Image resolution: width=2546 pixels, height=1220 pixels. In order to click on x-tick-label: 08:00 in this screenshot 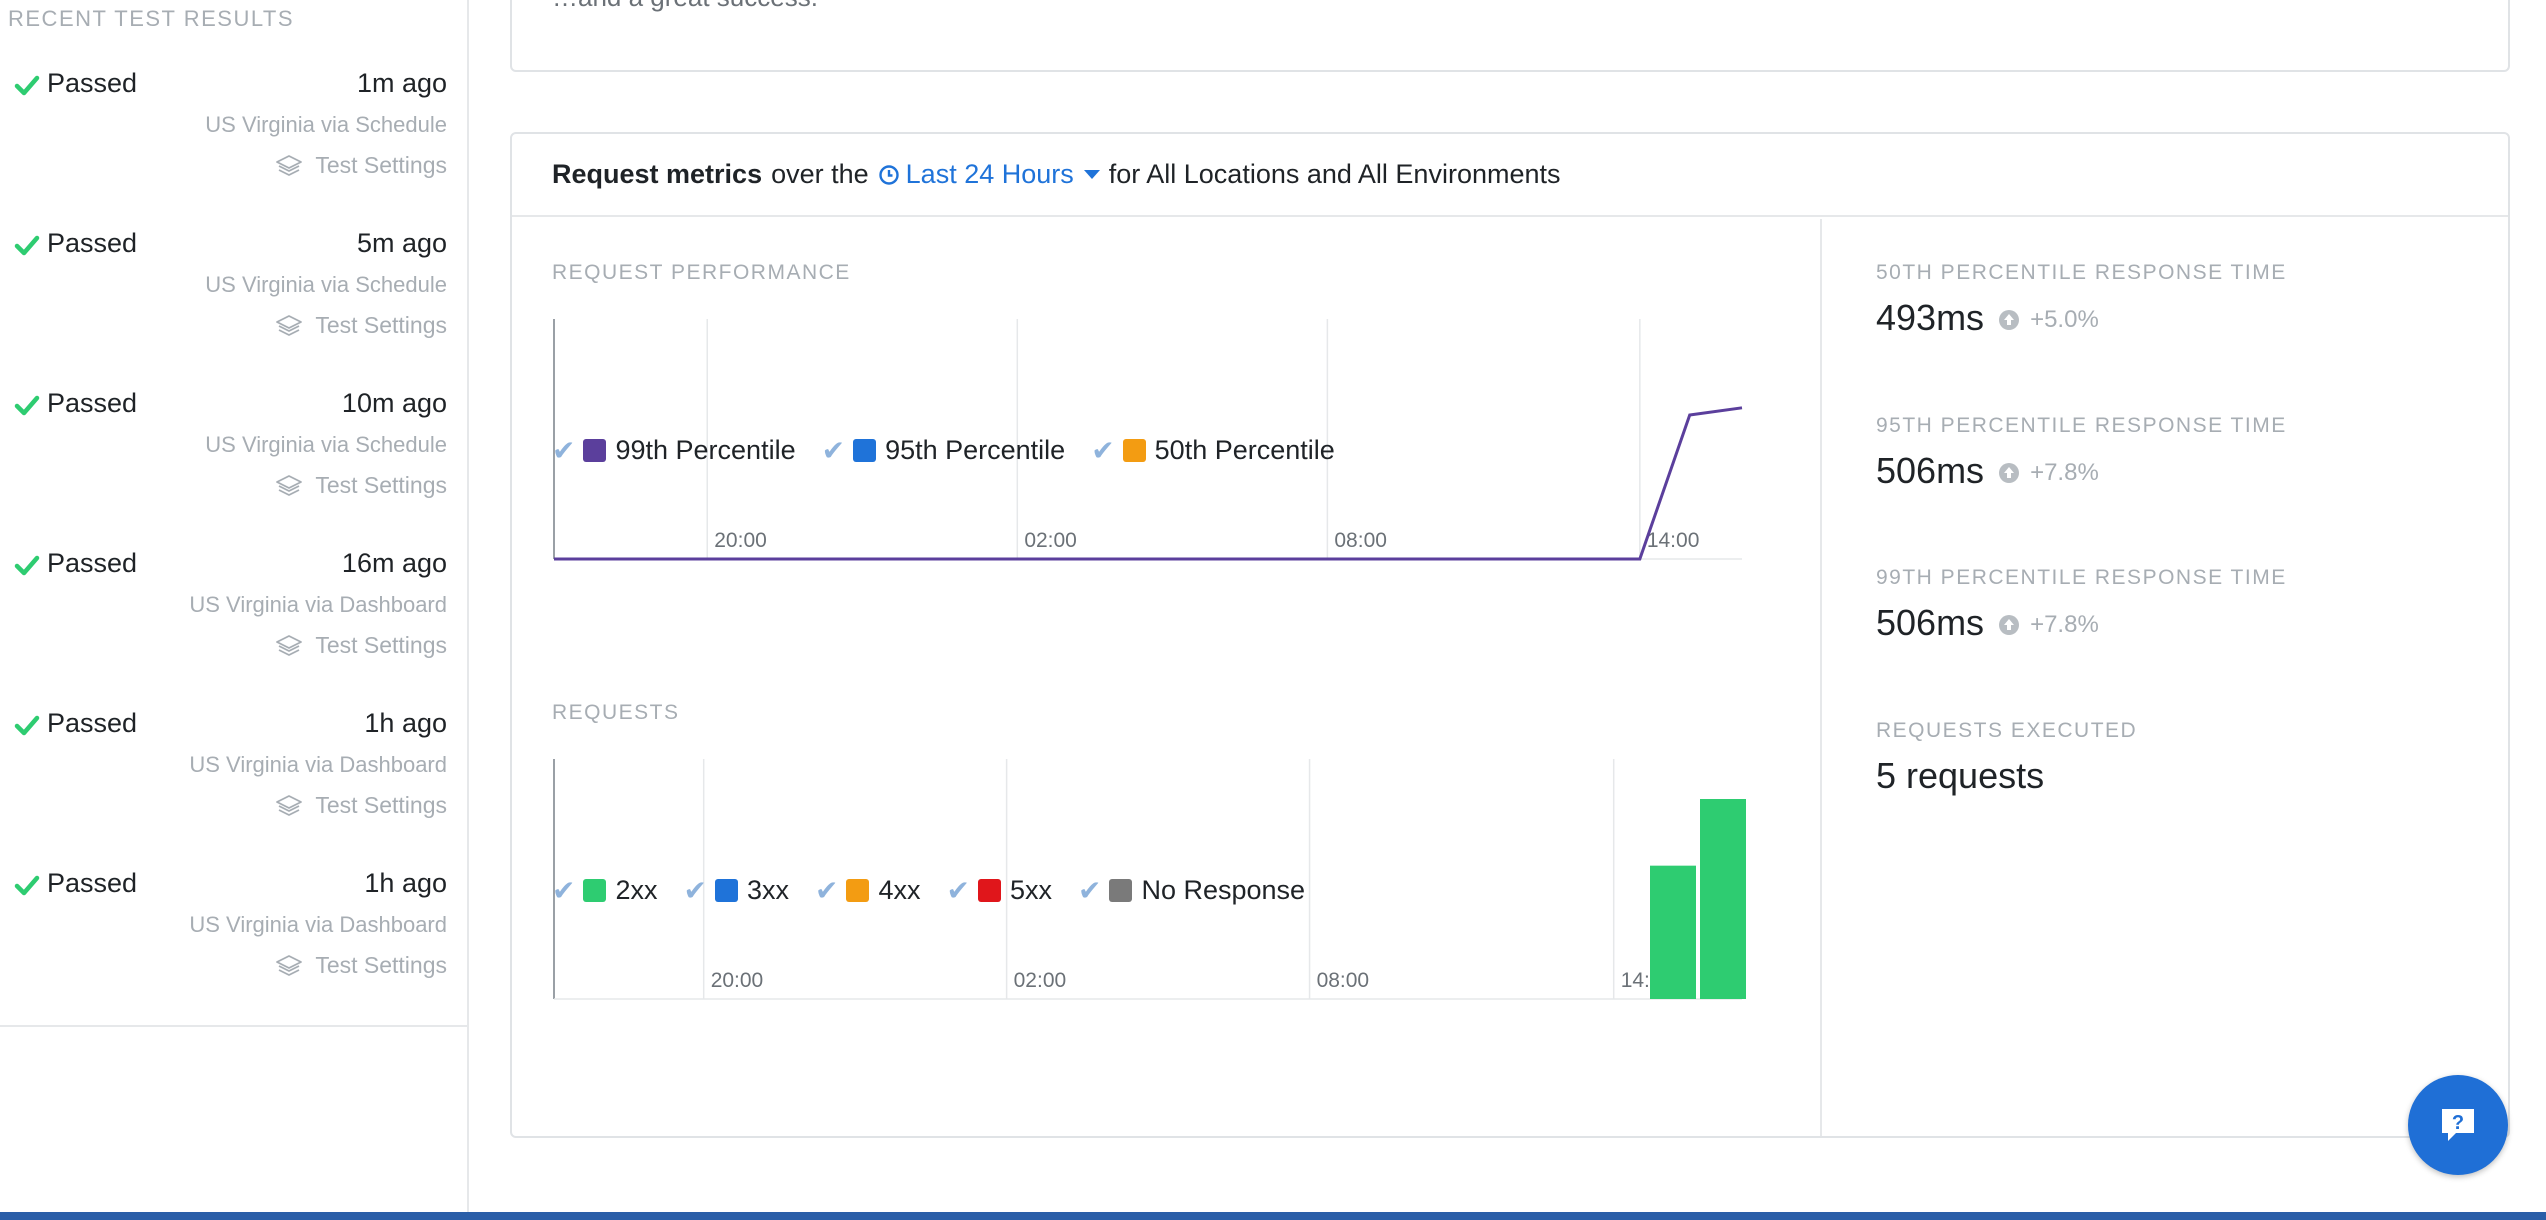, I will do `click(1343, 980)`.